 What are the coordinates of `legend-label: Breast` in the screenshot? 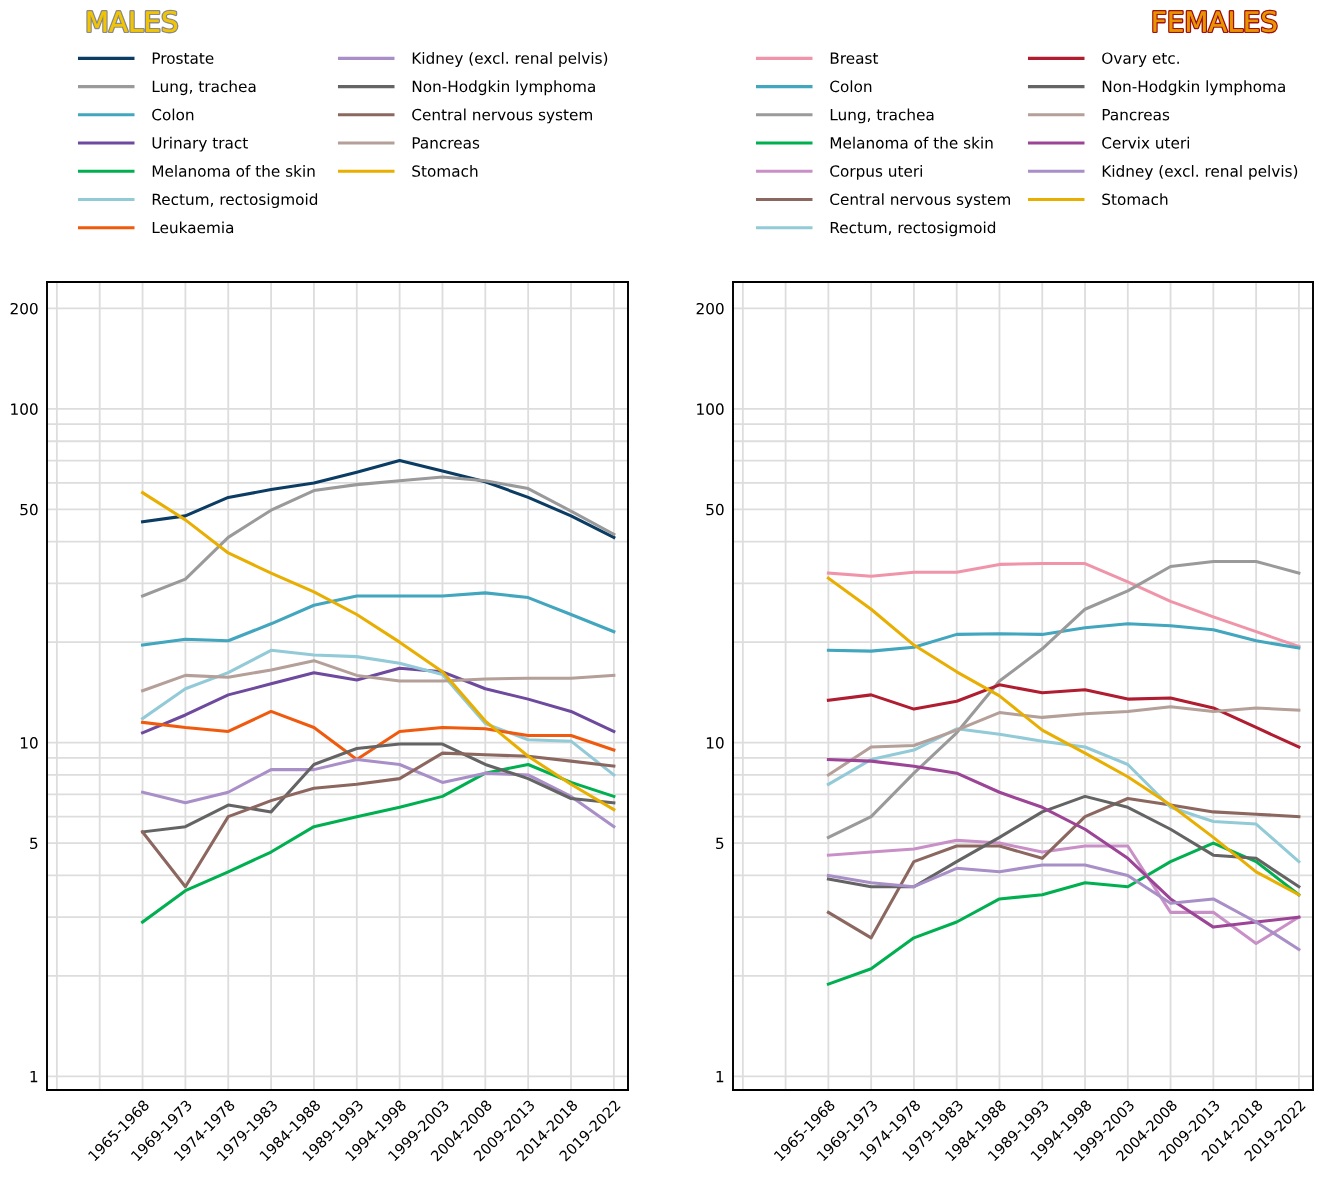 It's located at (854, 58).